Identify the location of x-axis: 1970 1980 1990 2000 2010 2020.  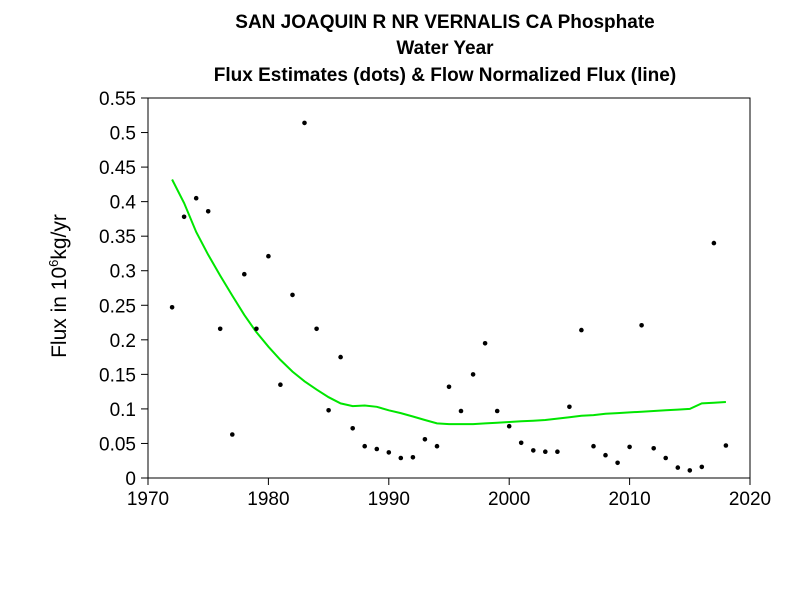
(449, 494).